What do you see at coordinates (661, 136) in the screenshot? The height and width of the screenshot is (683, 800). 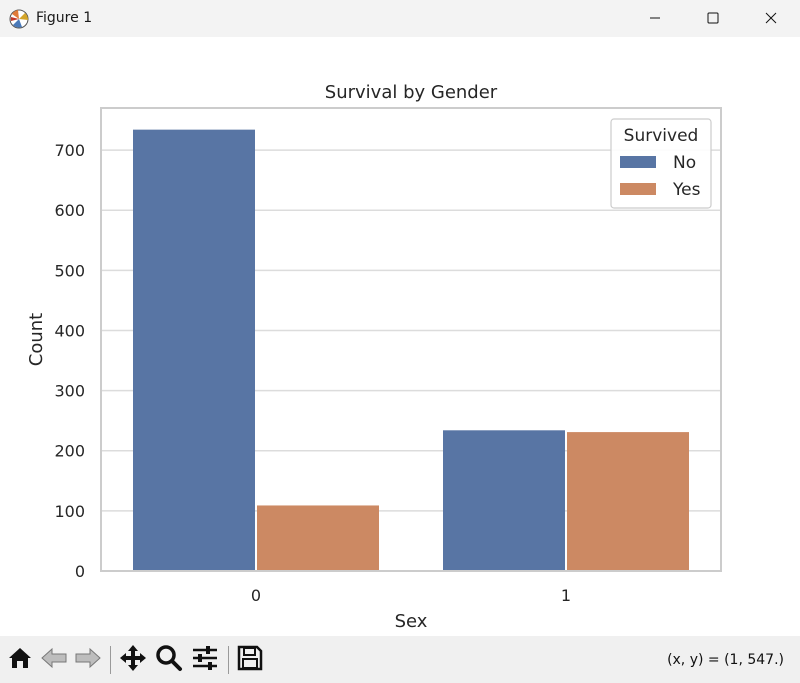 I see `legend-title: Survived` at bounding box center [661, 136].